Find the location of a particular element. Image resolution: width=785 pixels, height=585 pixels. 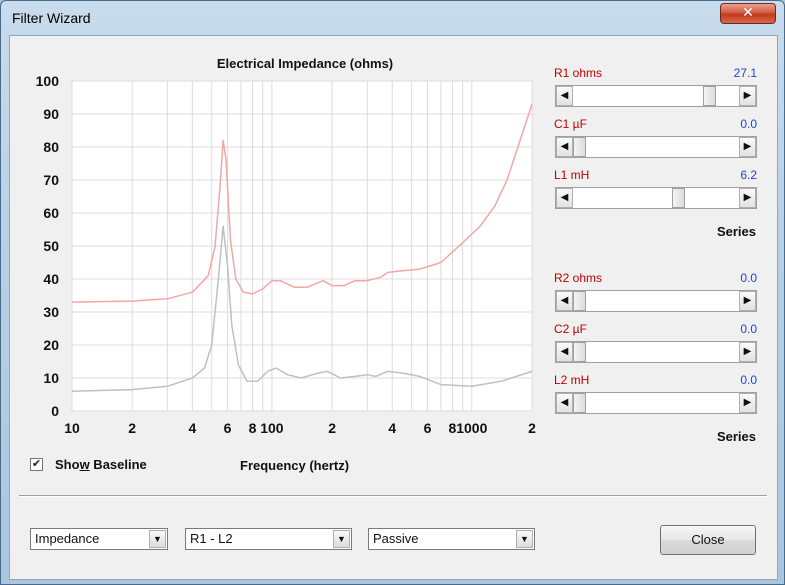

y-tick-label: 0 is located at coordinates (55, 411).